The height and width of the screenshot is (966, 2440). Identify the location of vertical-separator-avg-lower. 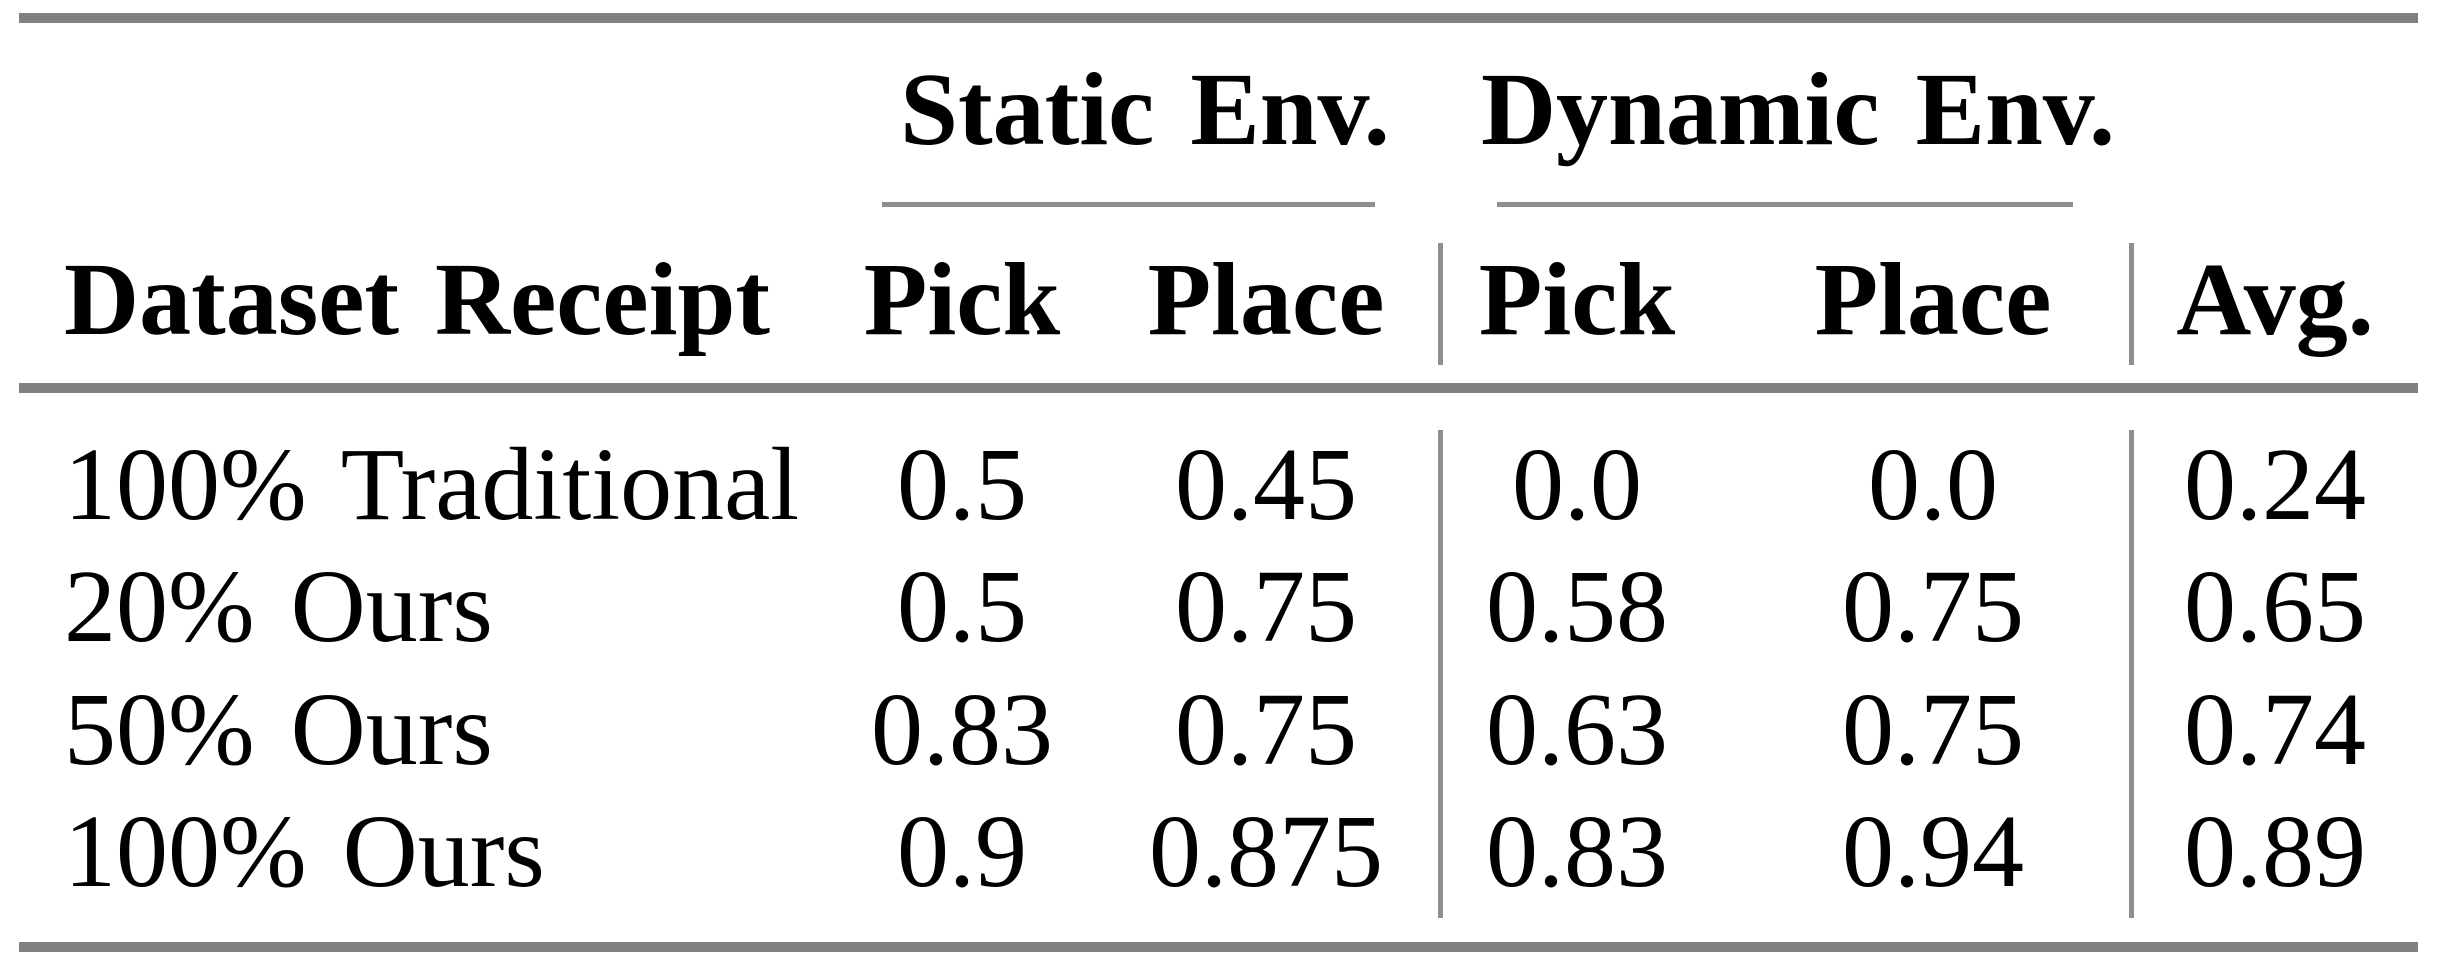
(2131, 674).